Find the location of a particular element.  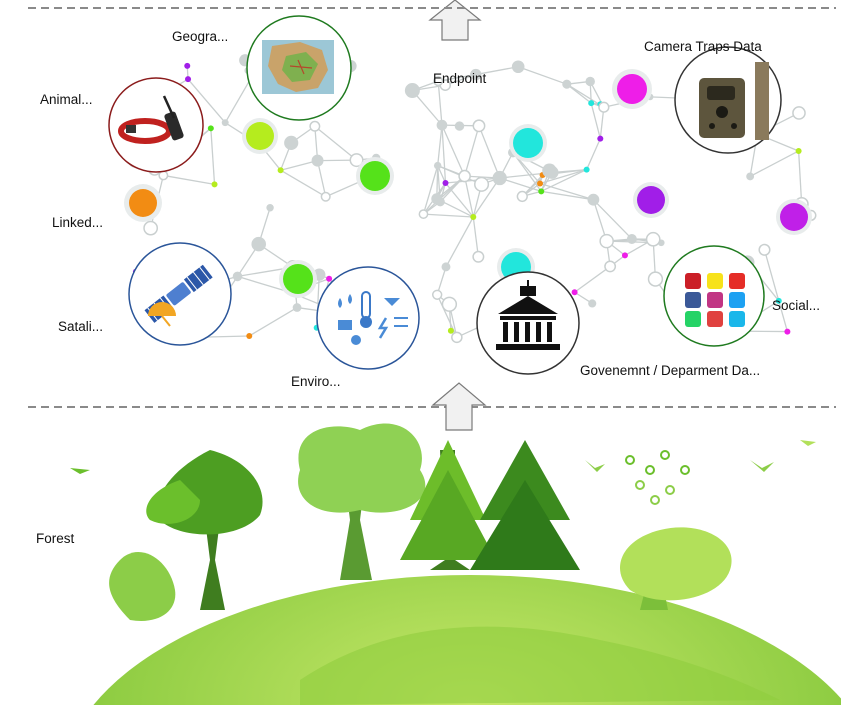

gps-collar-icon is located at coordinates (156, 125).